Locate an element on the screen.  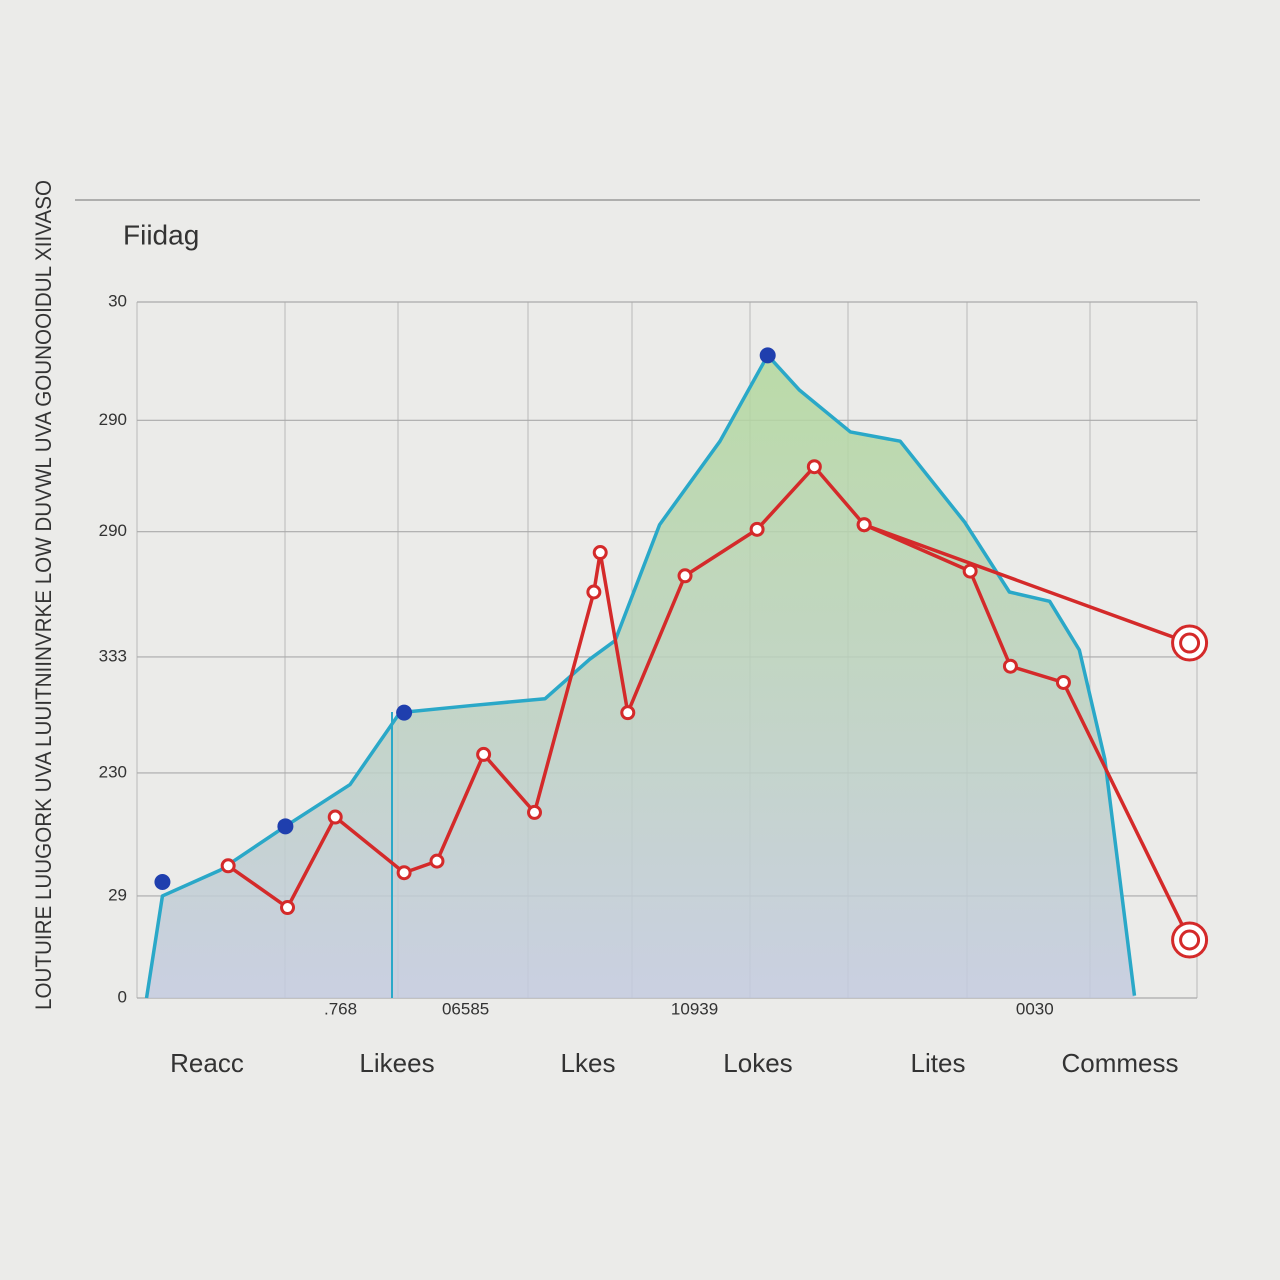
category-label: Reacc is located at coordinates (207, 1063).